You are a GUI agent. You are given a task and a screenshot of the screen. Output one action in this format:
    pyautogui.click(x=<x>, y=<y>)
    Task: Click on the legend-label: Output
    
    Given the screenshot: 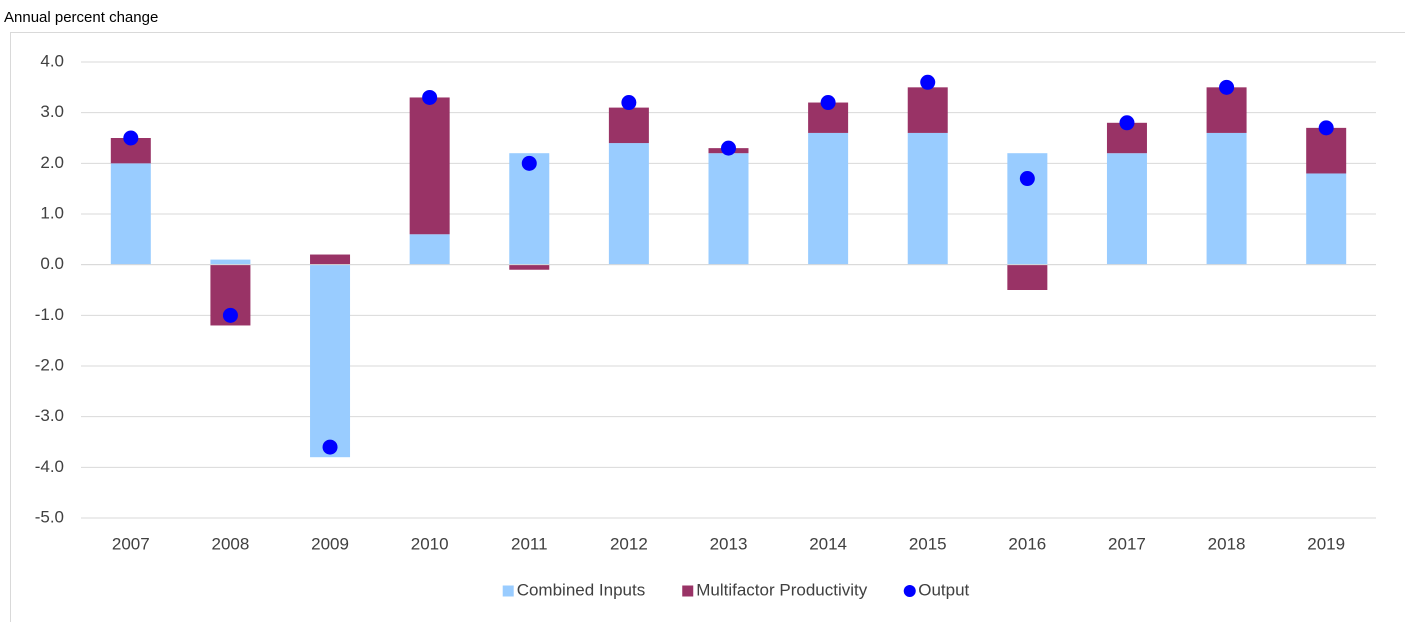 What is the action you would take?
    pyautogui.click(x=943, y=589)
    